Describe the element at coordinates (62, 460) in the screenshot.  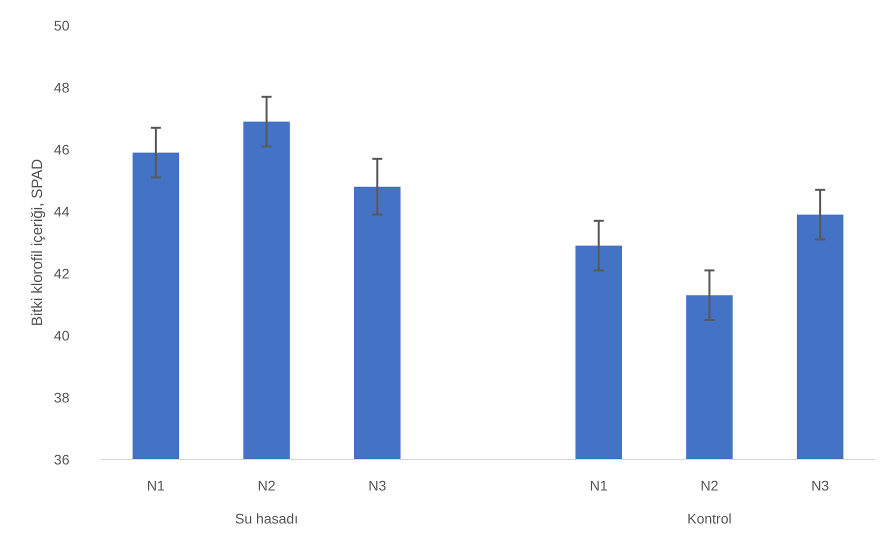
I see `y-tick-label: 36` at that location.